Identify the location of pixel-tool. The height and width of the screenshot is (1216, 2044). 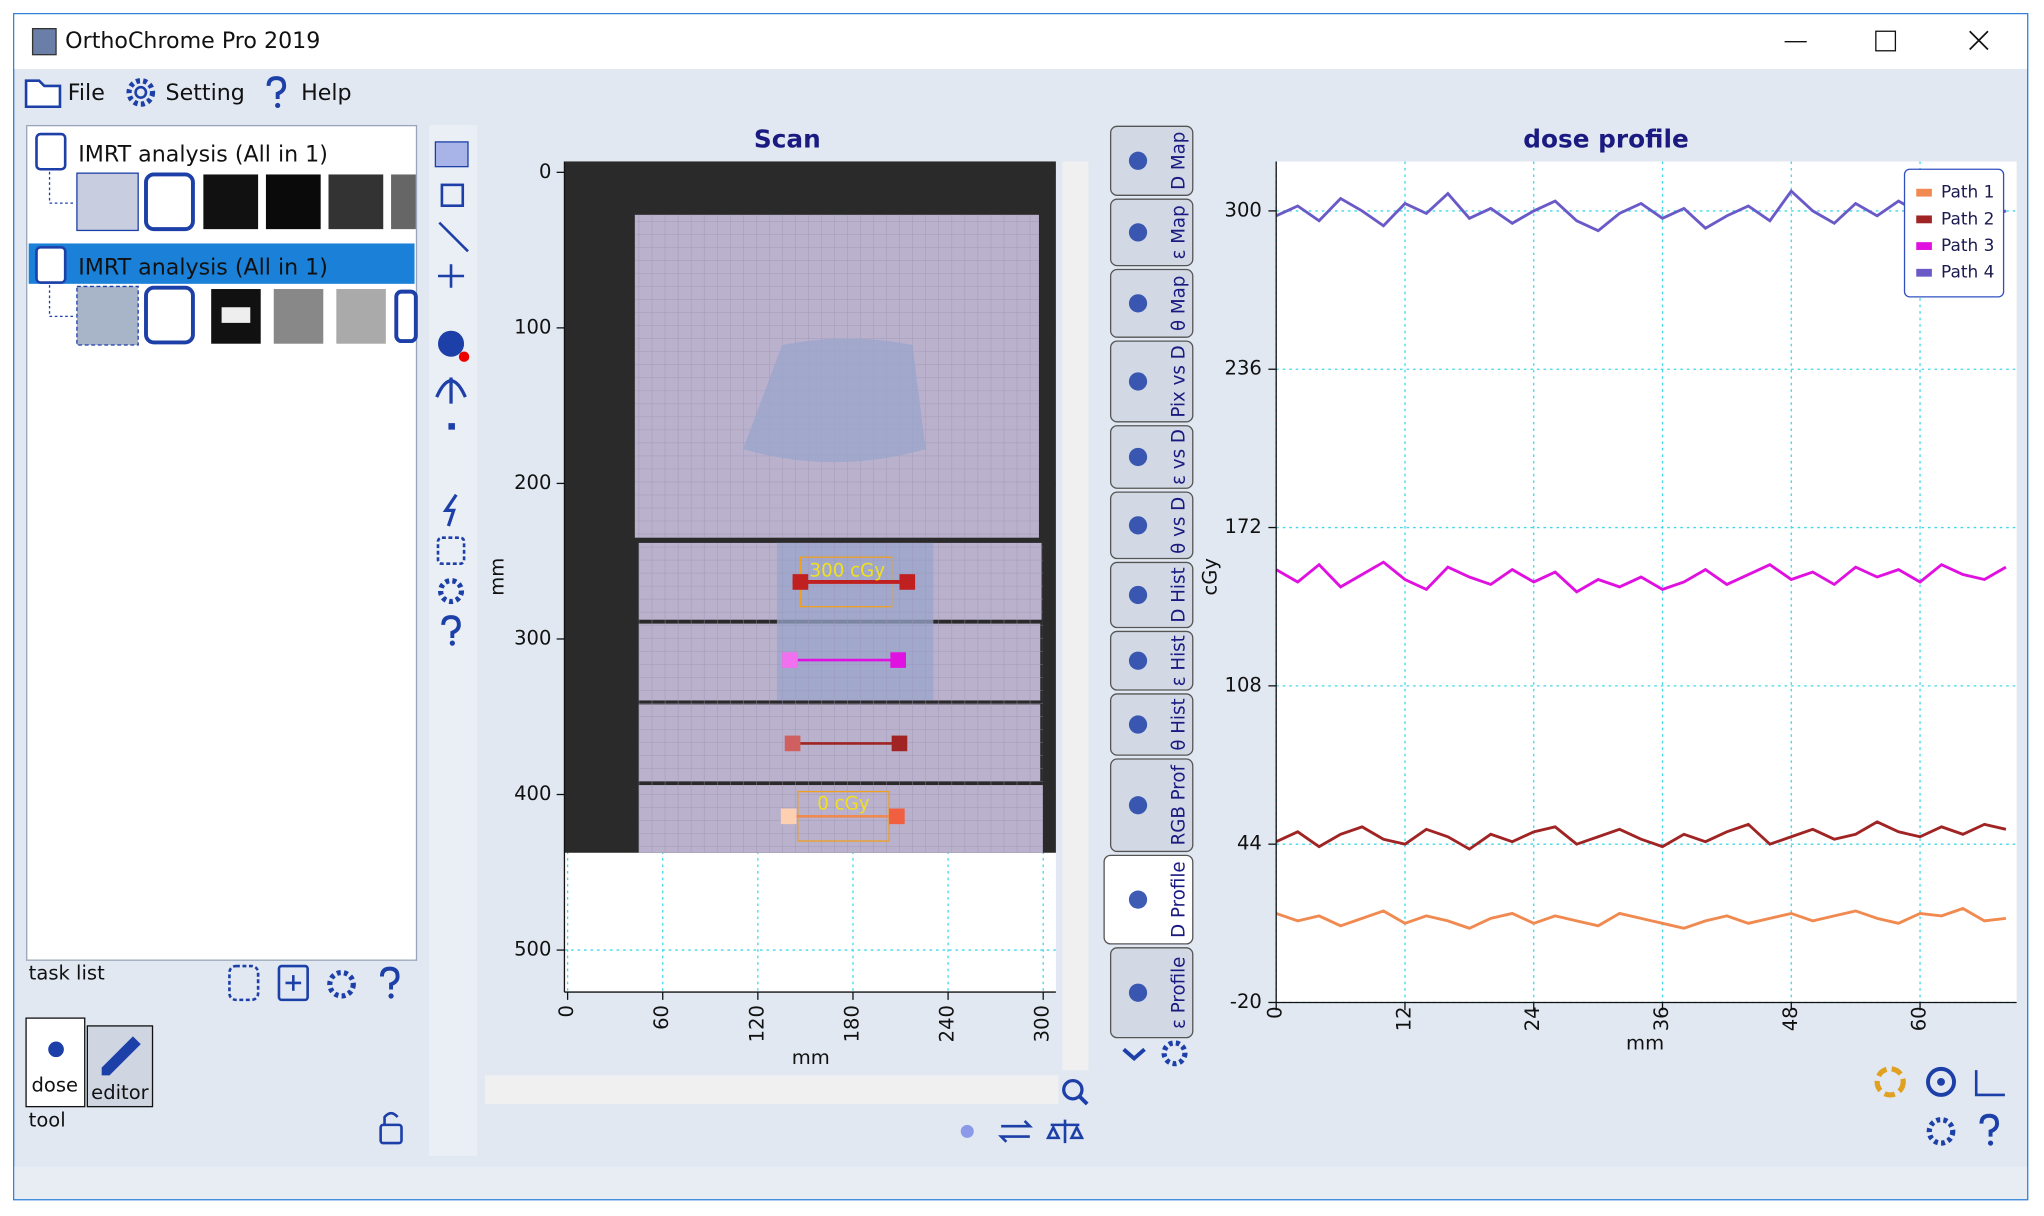
(451, 426).